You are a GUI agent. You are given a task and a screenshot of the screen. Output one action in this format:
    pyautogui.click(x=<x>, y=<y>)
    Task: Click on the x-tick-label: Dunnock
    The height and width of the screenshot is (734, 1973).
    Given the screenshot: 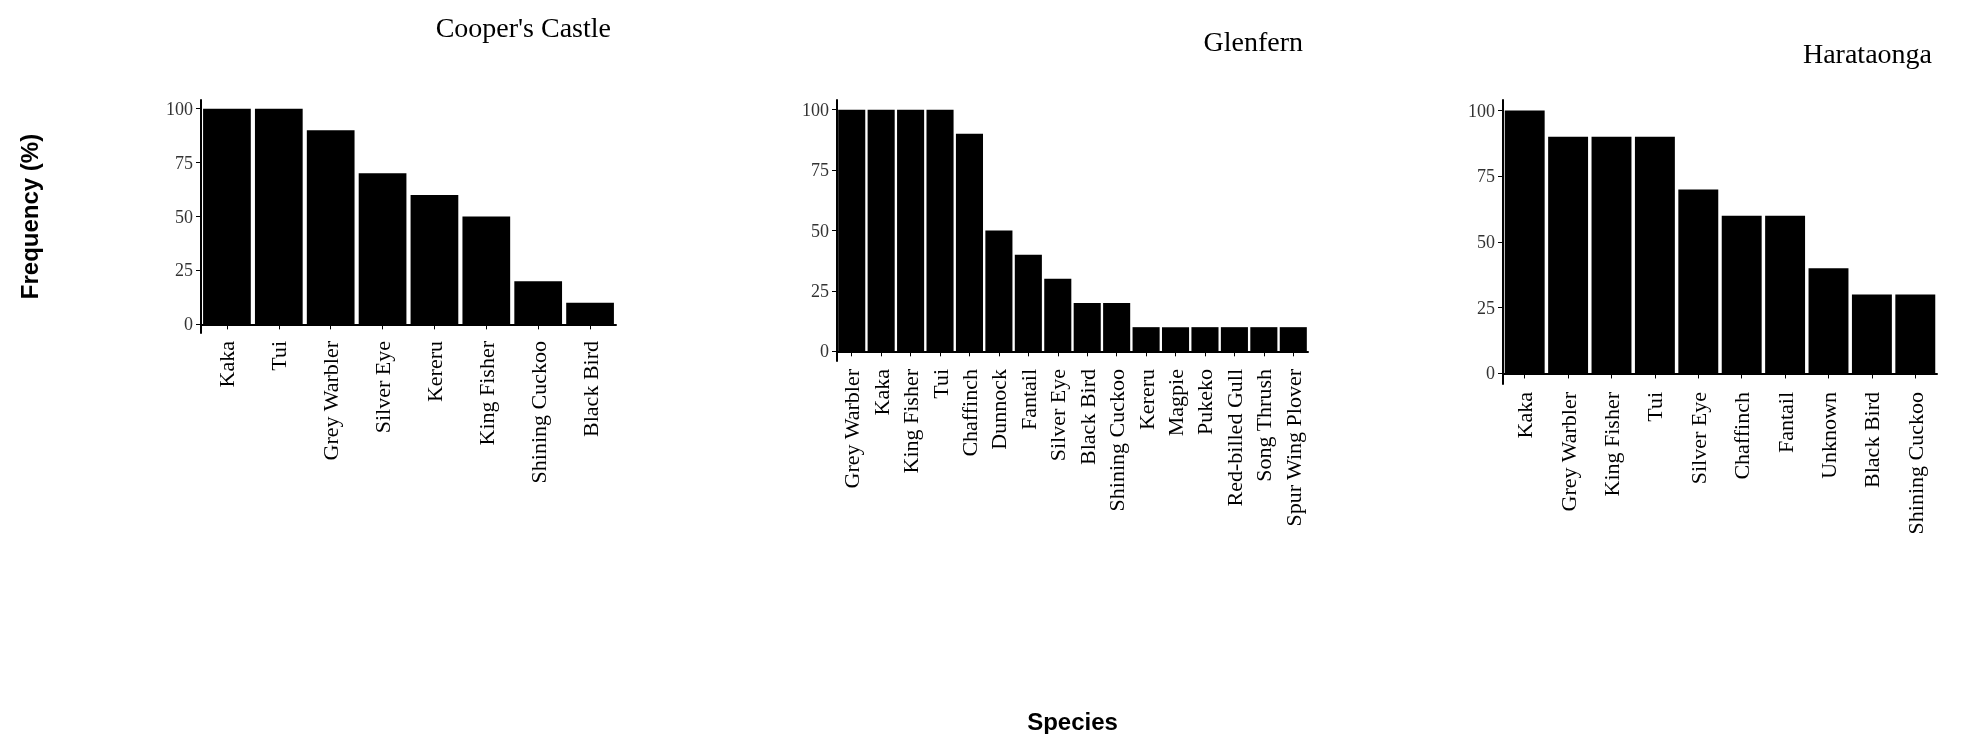 What is the action you would take?
    pyautogui.click(x=999, y=409)
    